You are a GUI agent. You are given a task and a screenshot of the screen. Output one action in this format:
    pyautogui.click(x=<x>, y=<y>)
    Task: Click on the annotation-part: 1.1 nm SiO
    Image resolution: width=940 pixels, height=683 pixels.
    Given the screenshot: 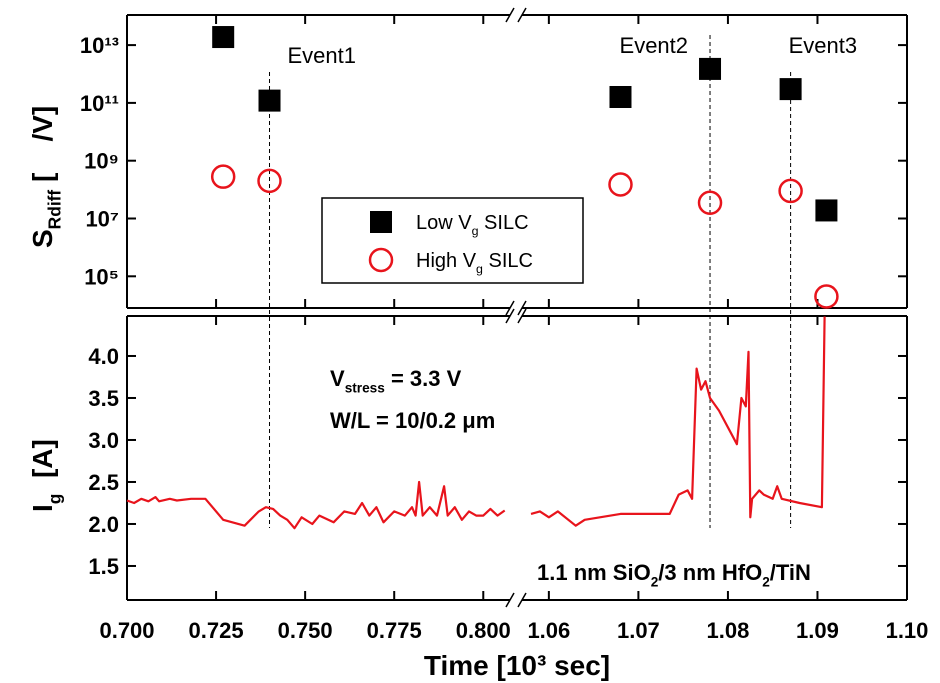 What is the action you would take?
    pyautogui.click(x=594, y=572)
    